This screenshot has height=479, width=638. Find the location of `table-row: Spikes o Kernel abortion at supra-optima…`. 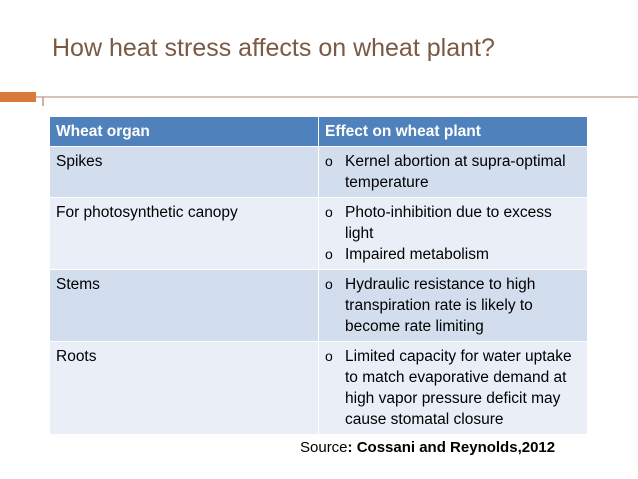

table-row: Spikes o Kernel abortion at supra-optima… is located at coordinates (318, 172).